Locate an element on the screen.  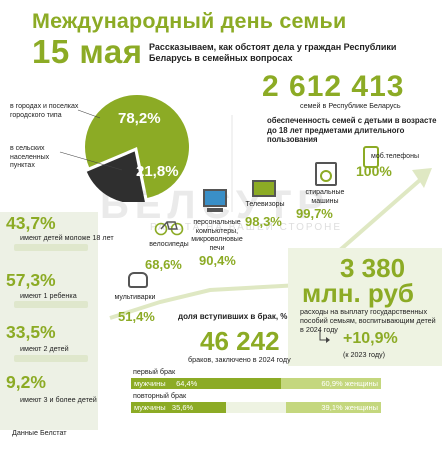
marriage-row-label-1: повторный брак is located at coordinates (160, 395).